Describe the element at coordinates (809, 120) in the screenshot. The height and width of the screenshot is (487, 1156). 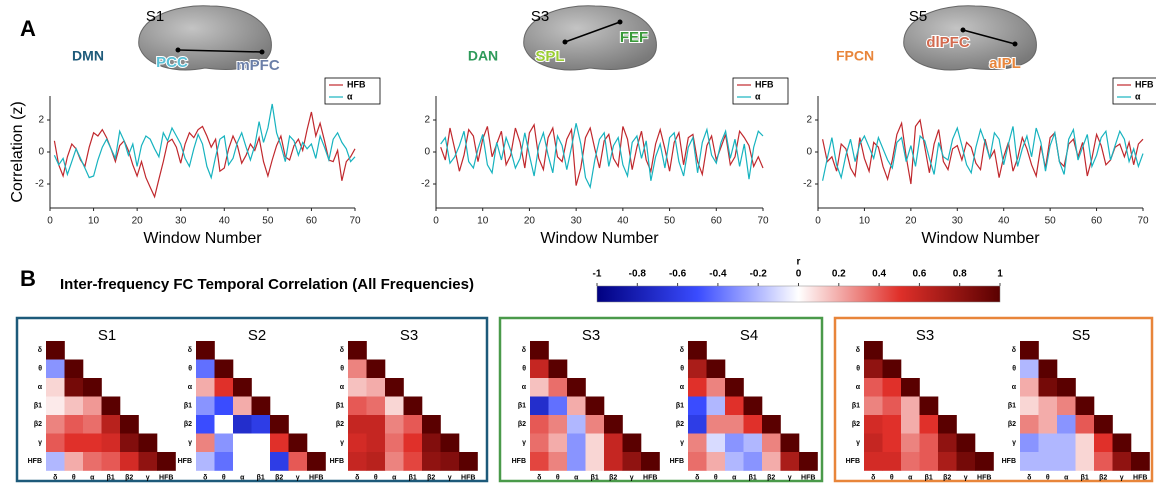
I see `y-tick-label: 2` at that location.